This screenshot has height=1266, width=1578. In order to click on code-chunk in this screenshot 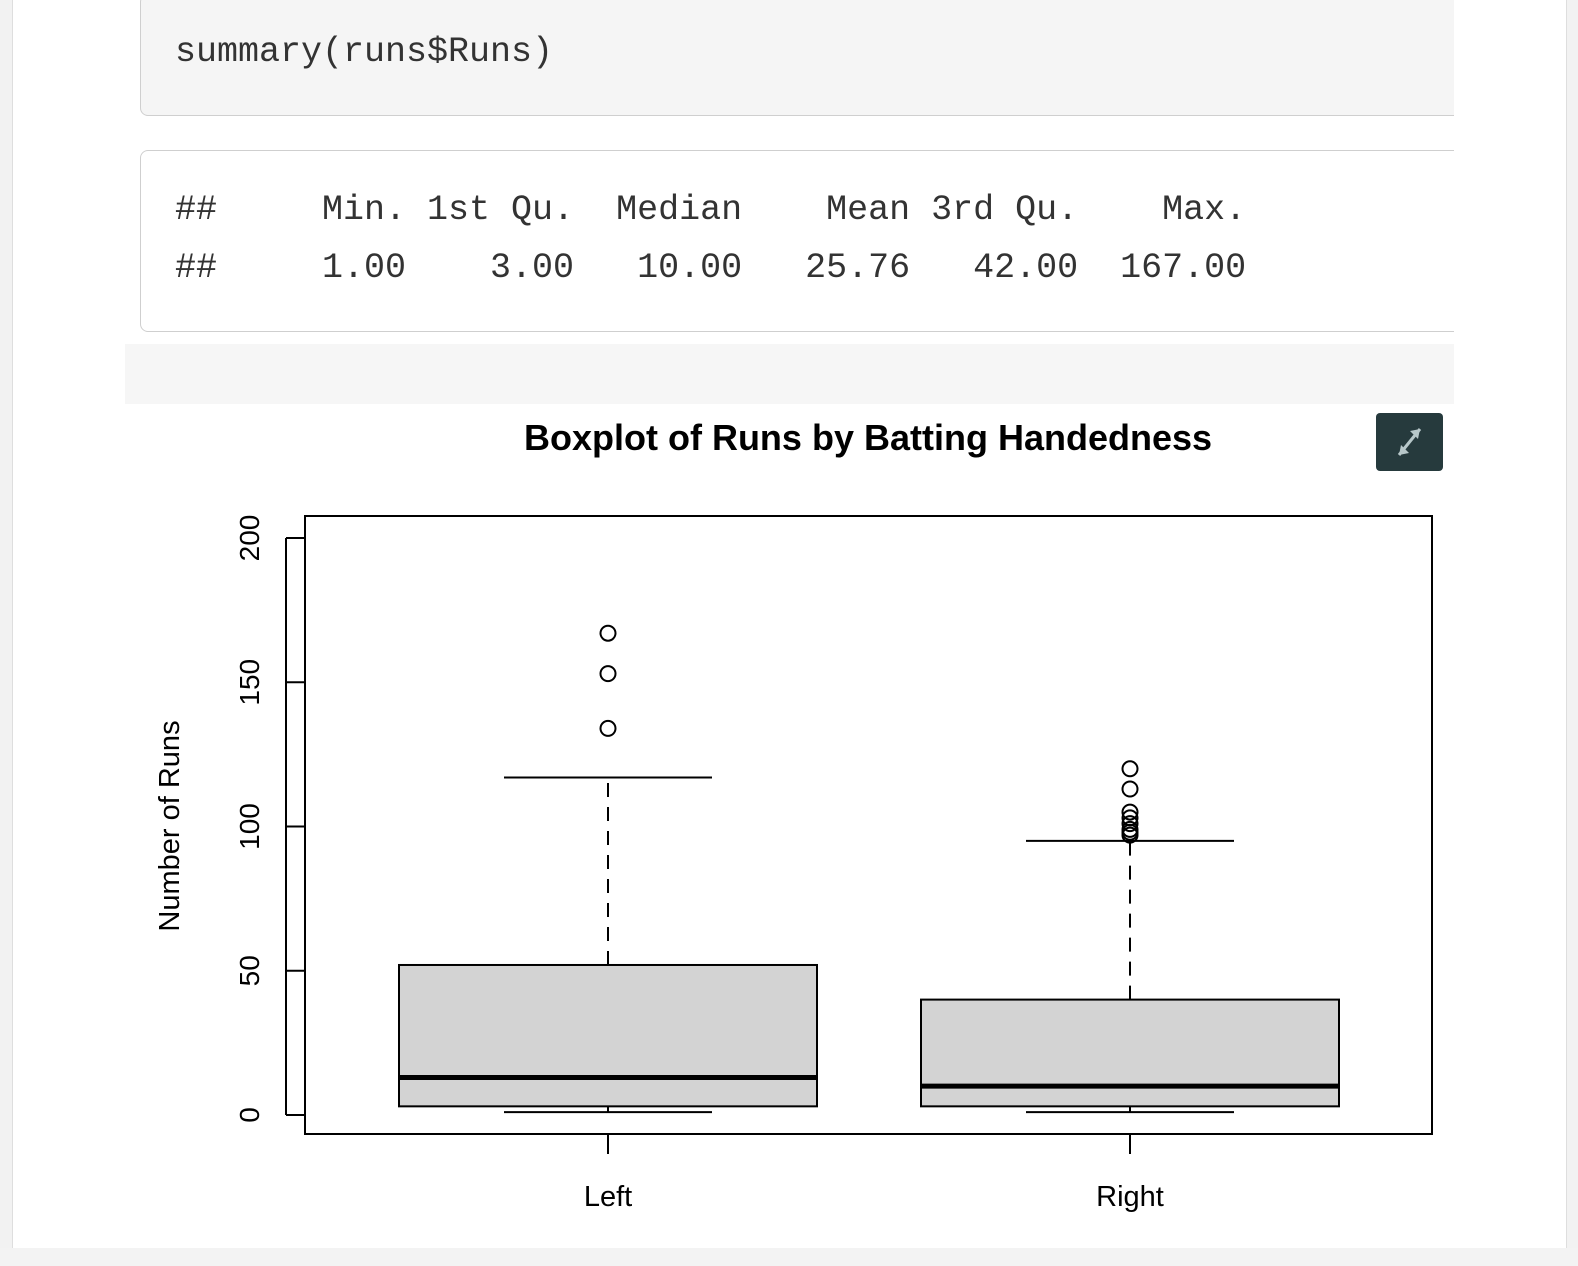, I will do `click(805, 58)`.